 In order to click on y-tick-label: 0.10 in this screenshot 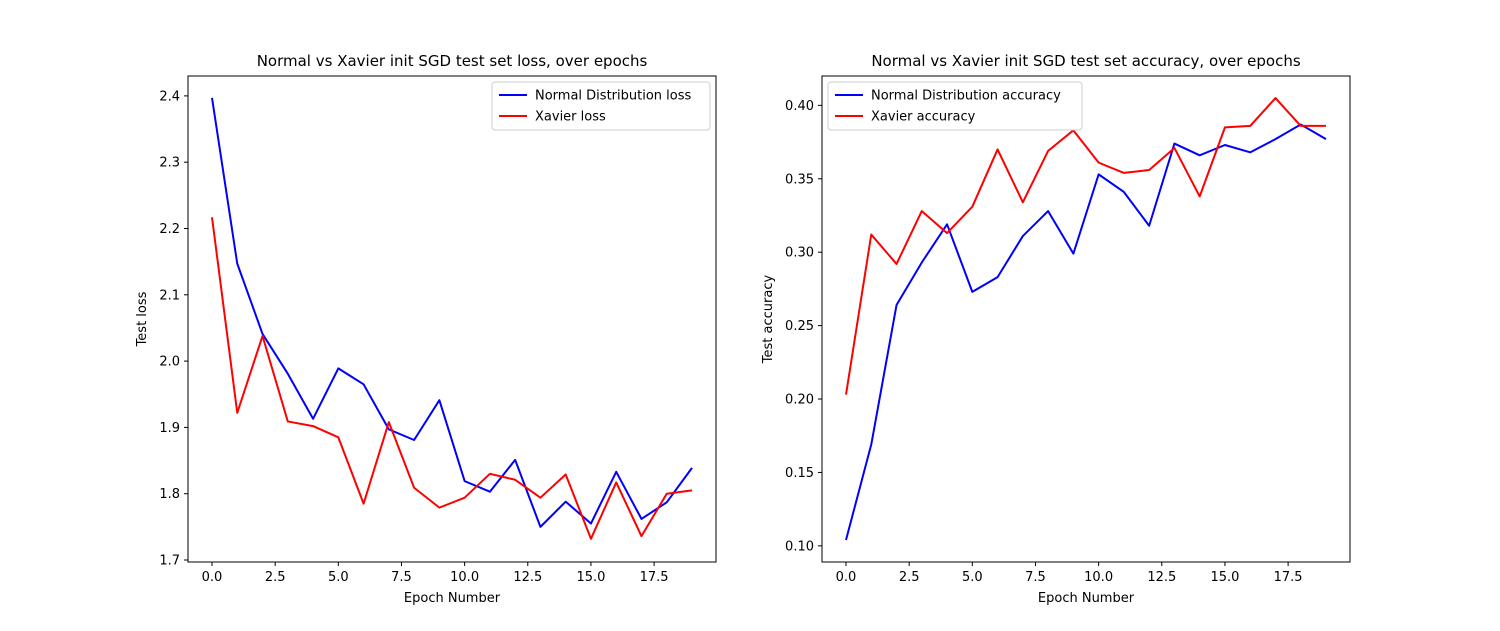, I will do `click(799, 546)`.